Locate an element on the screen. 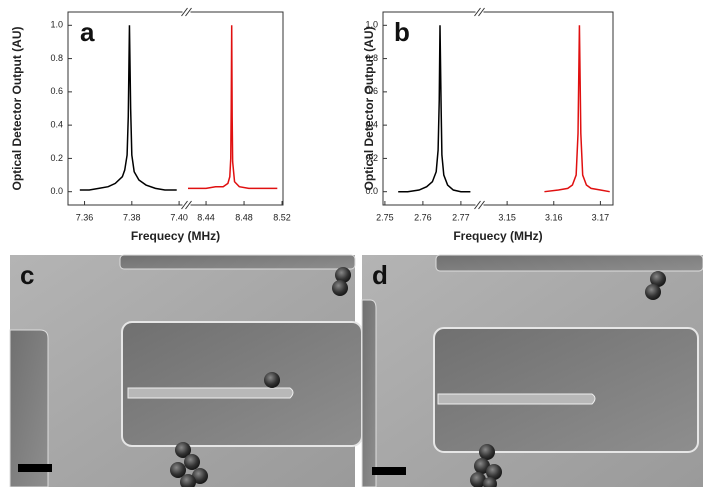 The height and width of the screenshot is (492, 703). x-tick-label: 8.44 is located at coordinates (206, 217).